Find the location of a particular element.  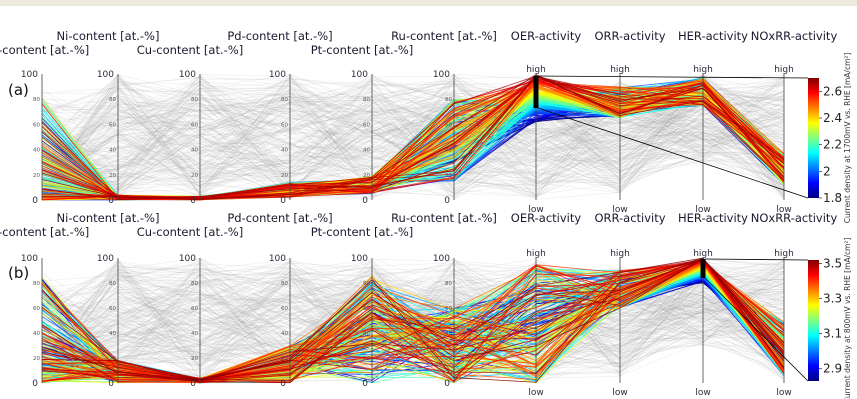

colorbar is located at coordinates (813, 320).